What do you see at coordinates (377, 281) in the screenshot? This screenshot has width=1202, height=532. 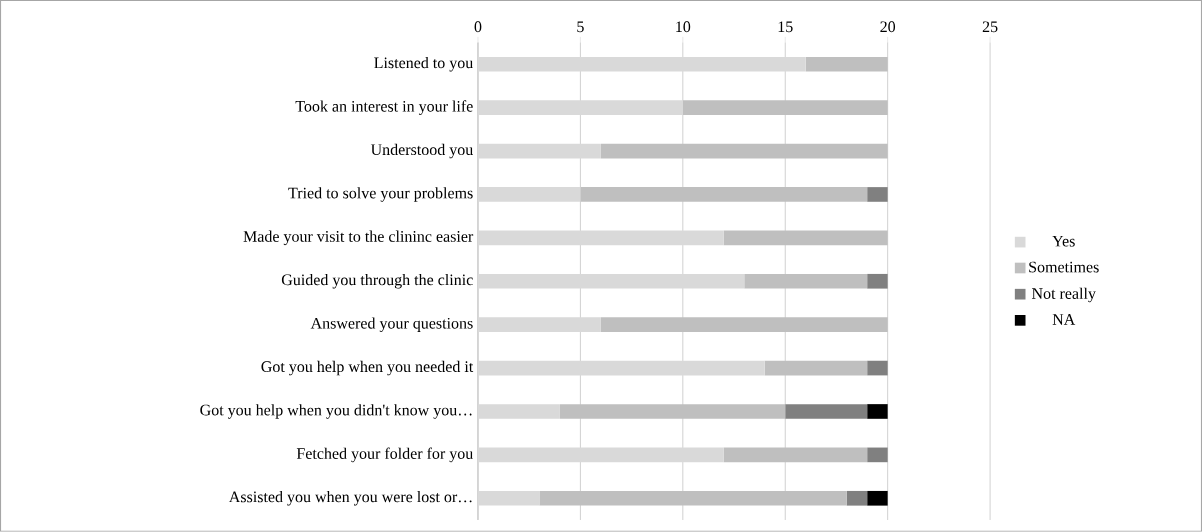 I see `y-tick-label: Guided you through the clinic` at bounding box center [377, 281].